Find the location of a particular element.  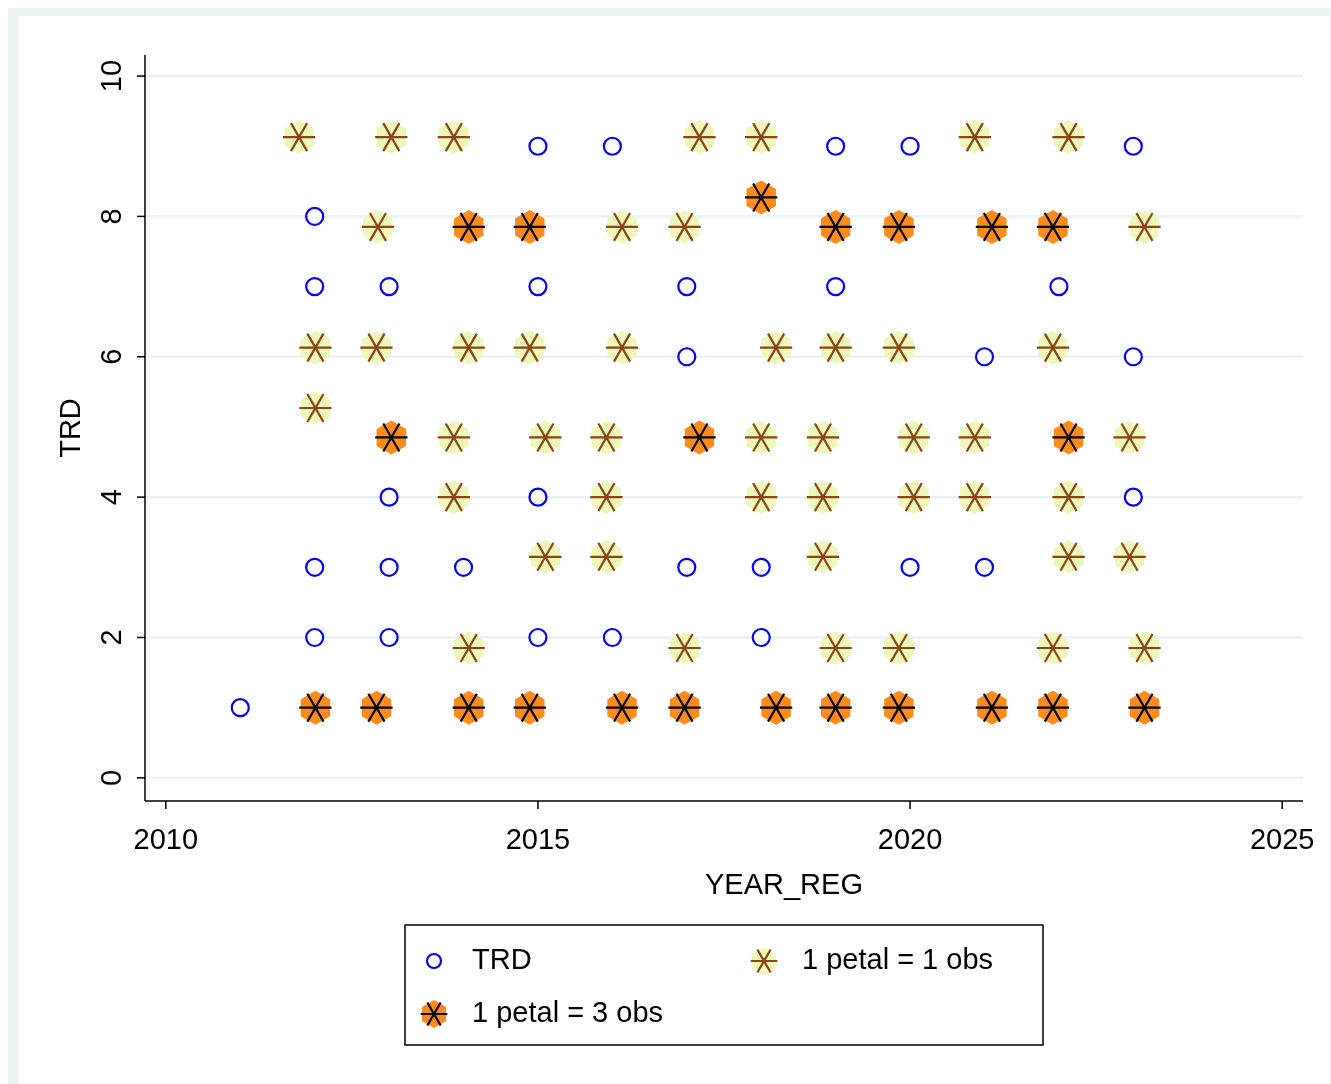

y-tick-label: 8 is located at coordinates (110, 216).